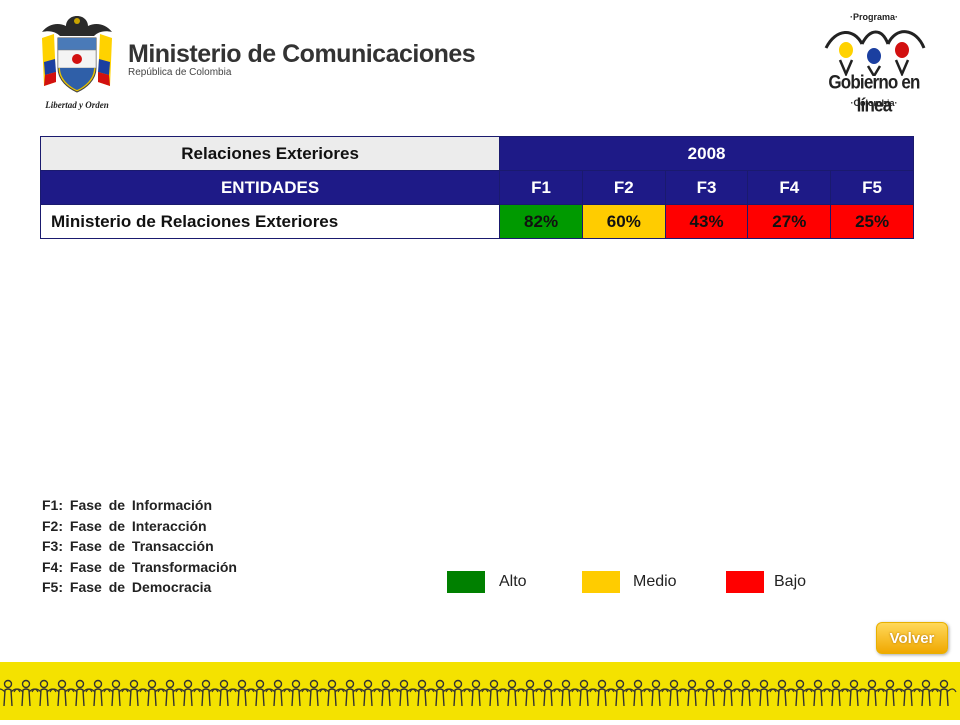  Describe the element at coordinates (912, 638) in the screenshot. I see `volver-button: Volver` at that location.